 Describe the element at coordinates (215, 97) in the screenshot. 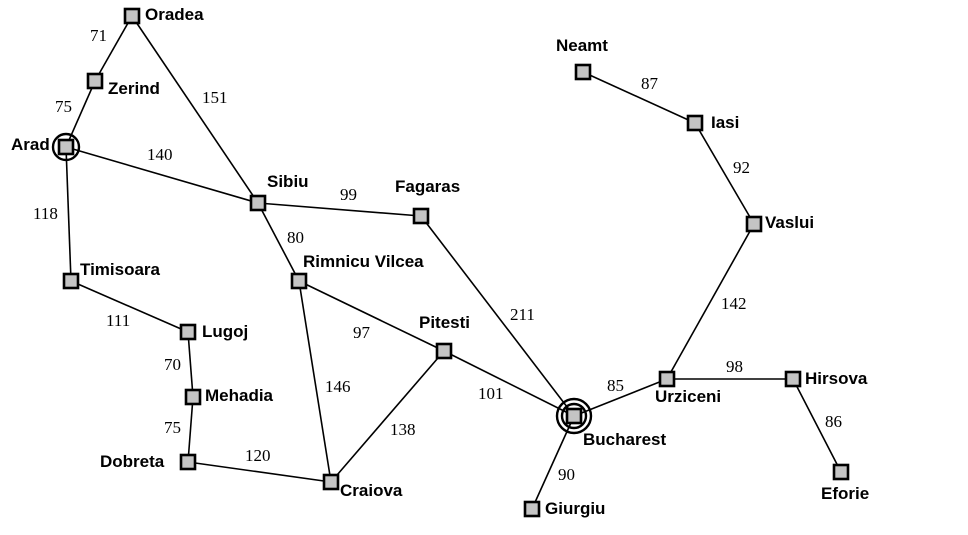

I see `distance-oradea-sibiu: 151` at that location.